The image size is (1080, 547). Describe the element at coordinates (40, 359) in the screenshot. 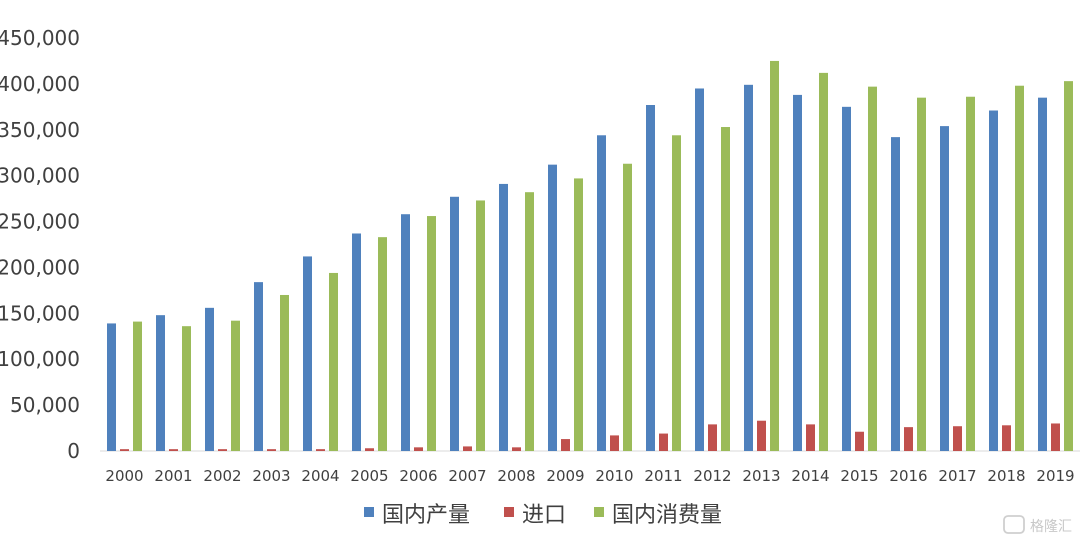

I see `y-tick-label: 100,000` at that location.